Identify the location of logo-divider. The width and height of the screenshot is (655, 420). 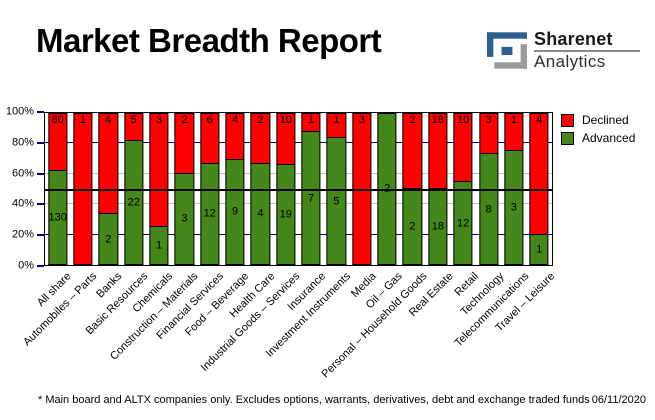
(587, 51).